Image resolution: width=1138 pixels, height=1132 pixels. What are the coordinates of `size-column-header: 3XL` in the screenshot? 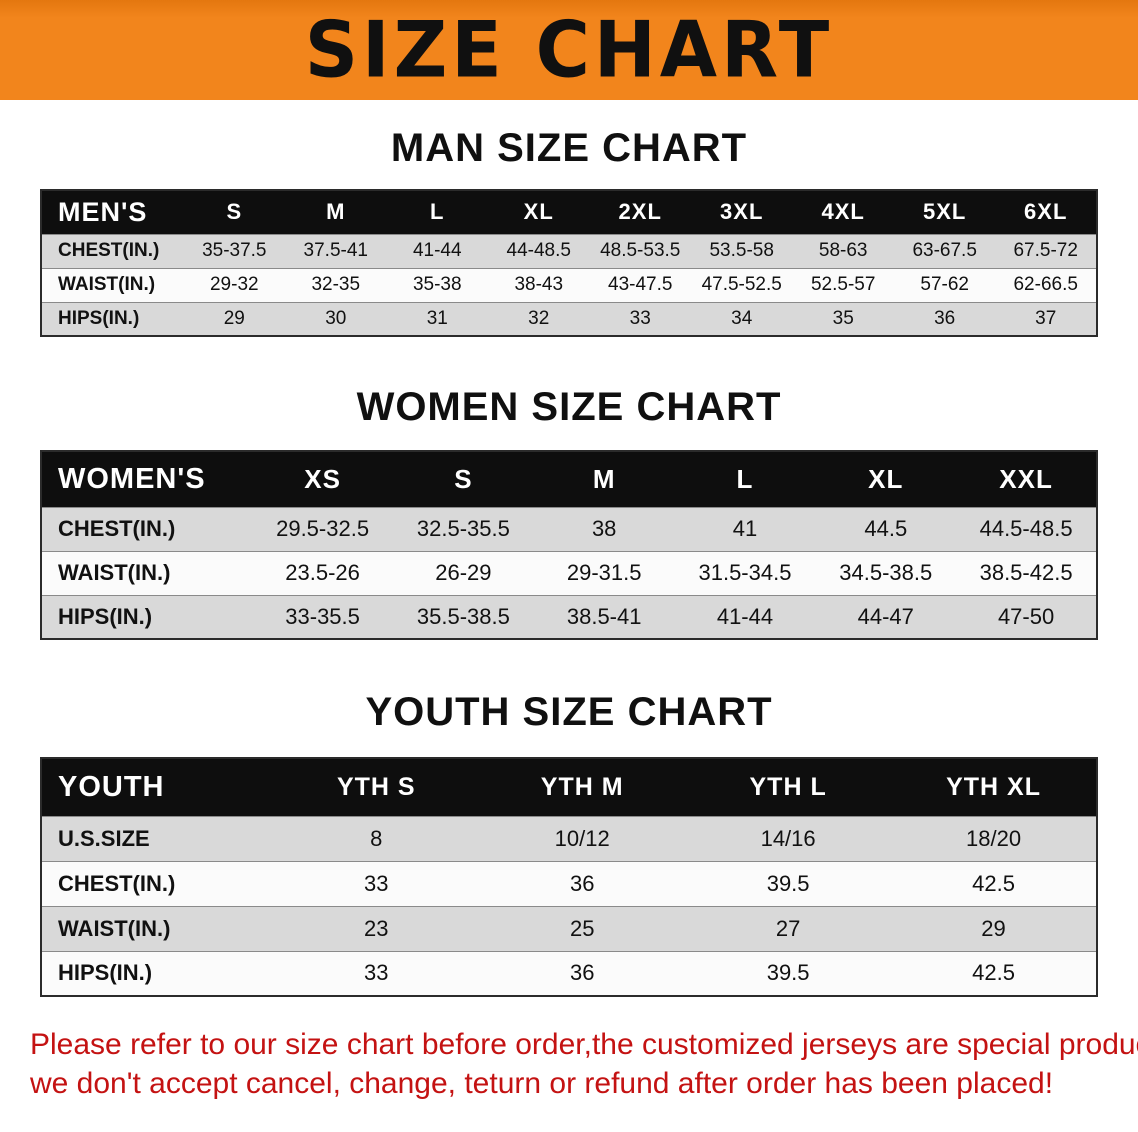 It's located at (741, 212).